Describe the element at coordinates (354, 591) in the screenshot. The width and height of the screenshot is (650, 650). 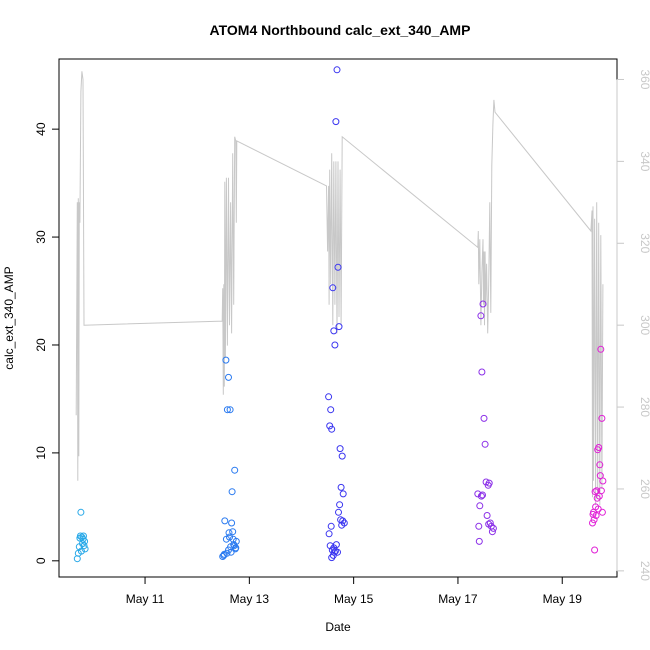
I see `x-axis: May 11 May 13 May 15 May 17 May 19` at that location.